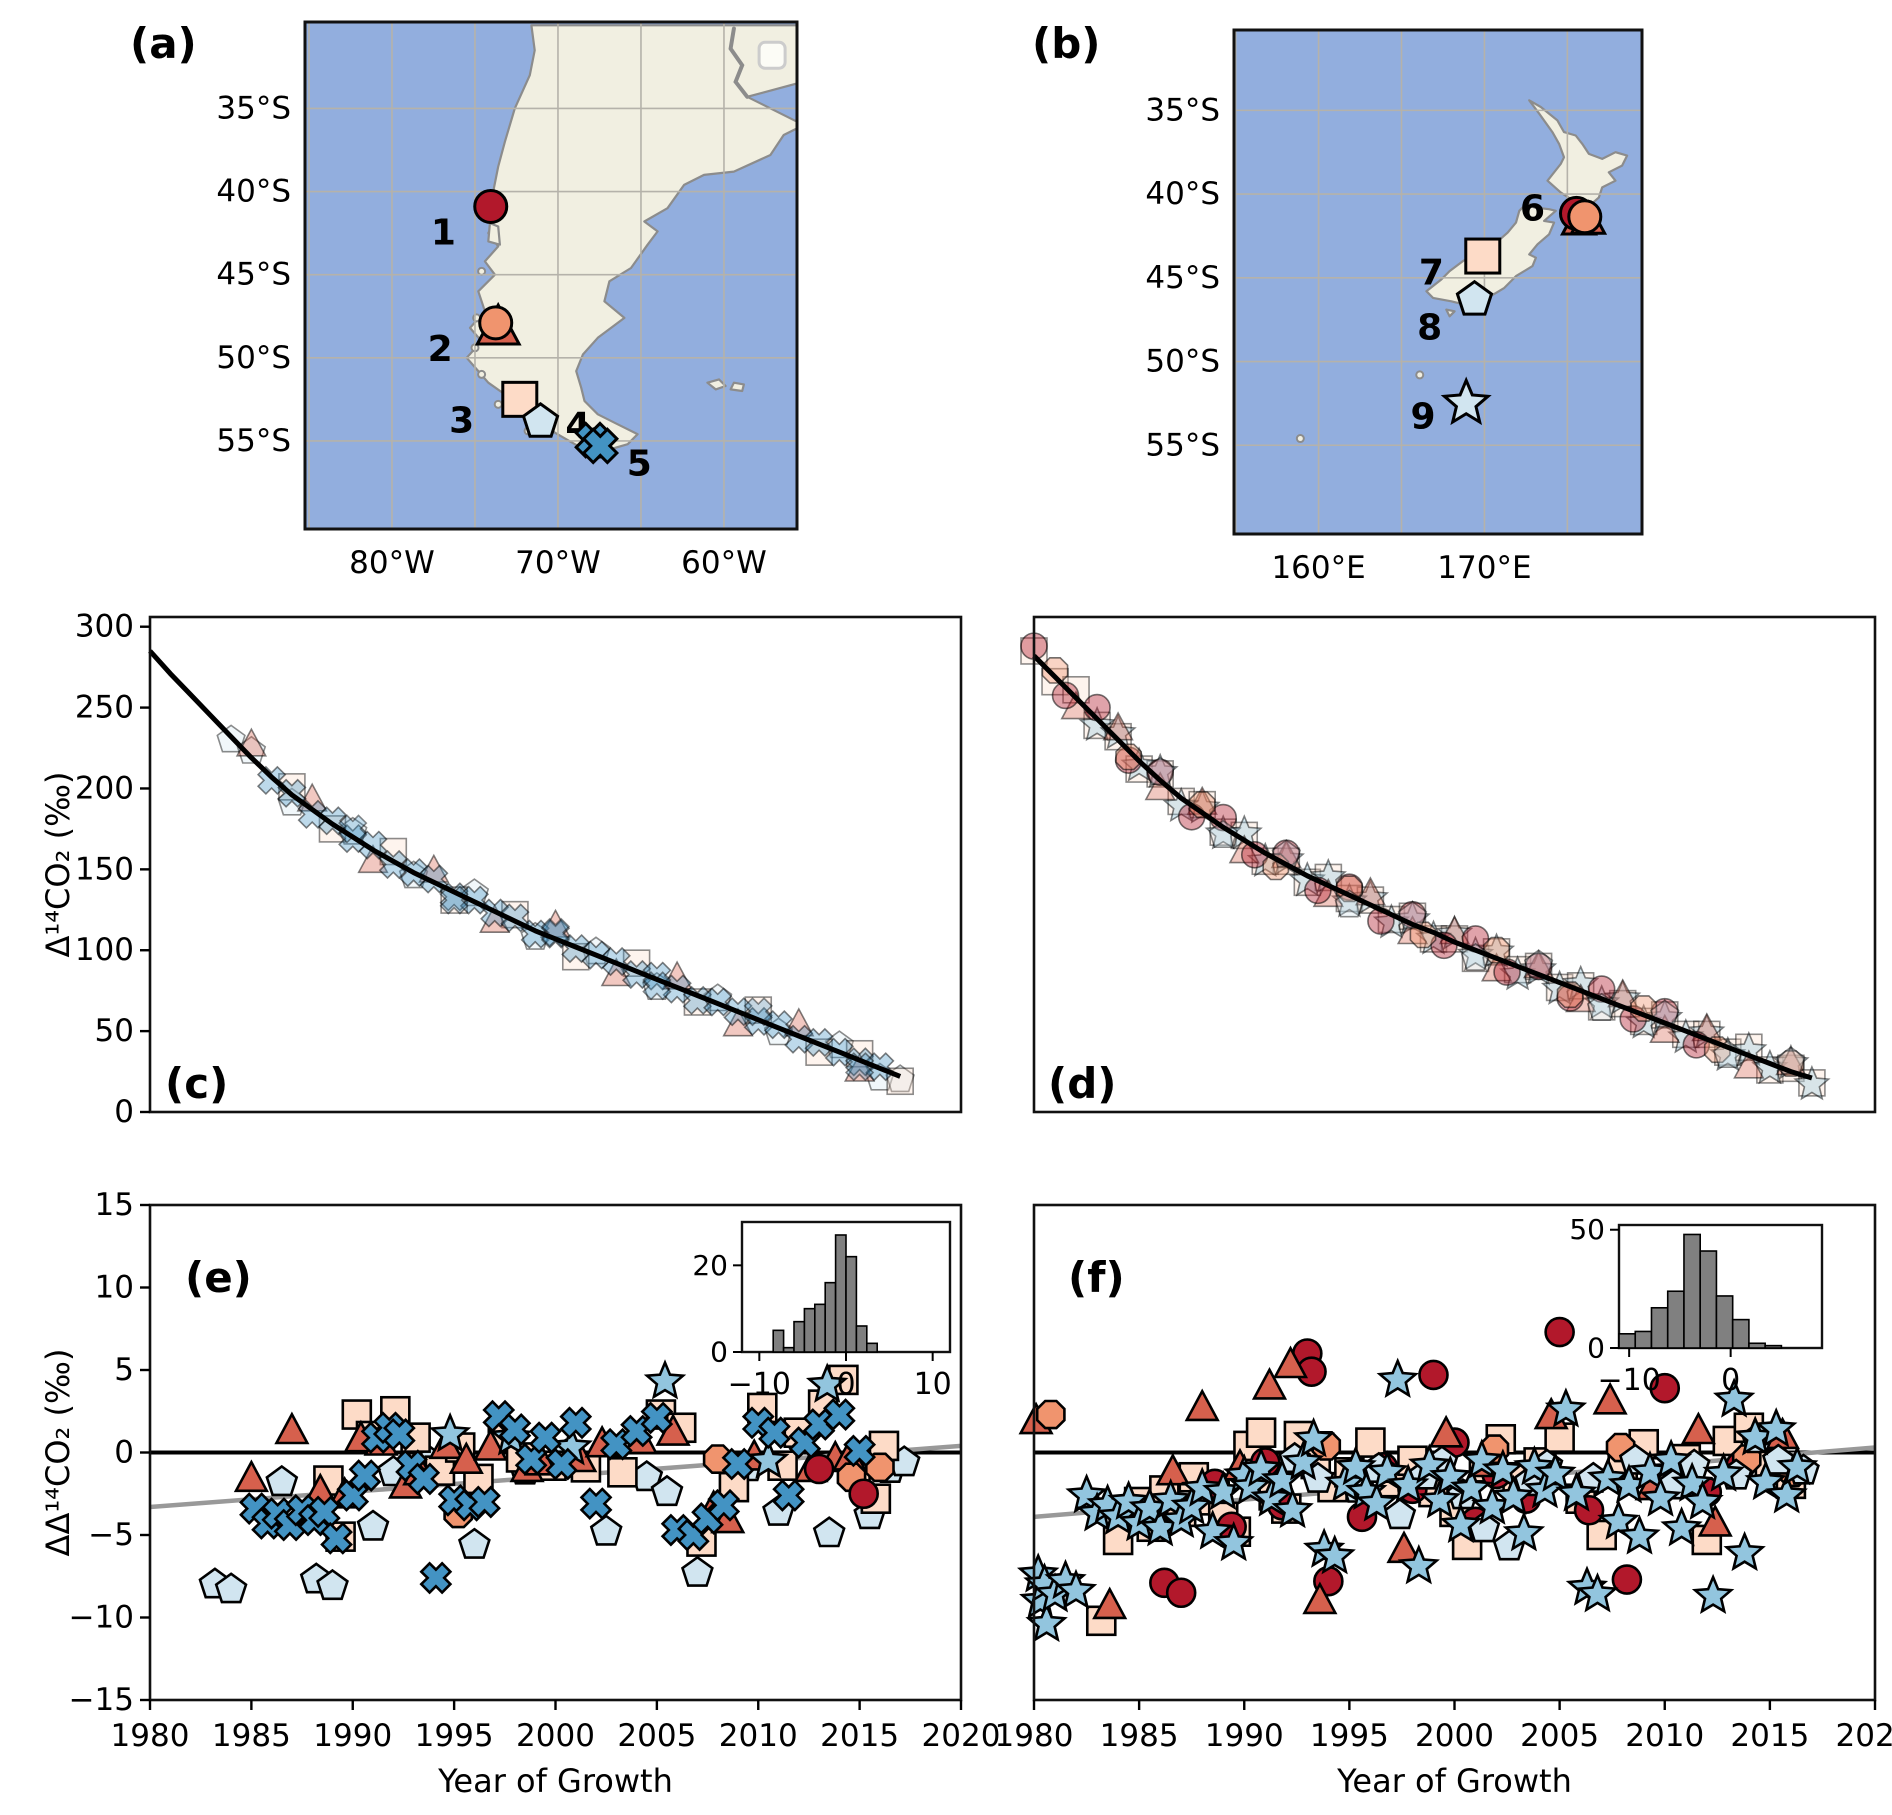 This screenshot has height=1815, width=1892. I want to click on site-number-1: 1, so click(443, 233).